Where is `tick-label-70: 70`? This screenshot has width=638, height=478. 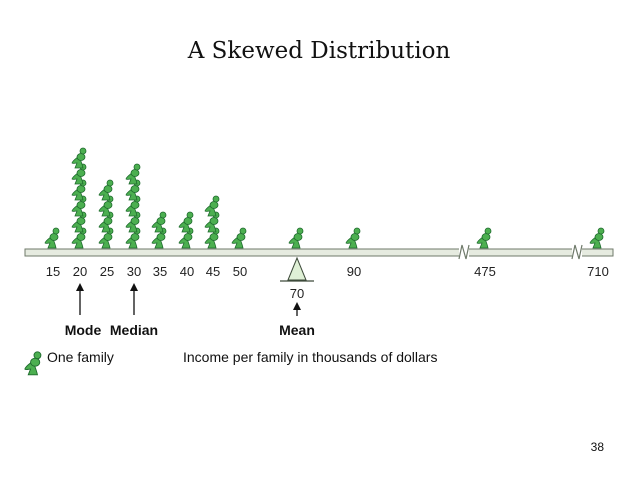 tick-label-70: 70 is located at coordinates (297, 293).